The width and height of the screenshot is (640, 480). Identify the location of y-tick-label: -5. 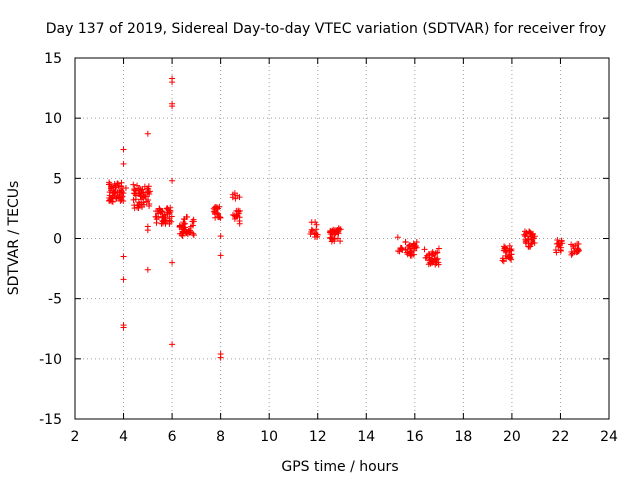
(55, 300).